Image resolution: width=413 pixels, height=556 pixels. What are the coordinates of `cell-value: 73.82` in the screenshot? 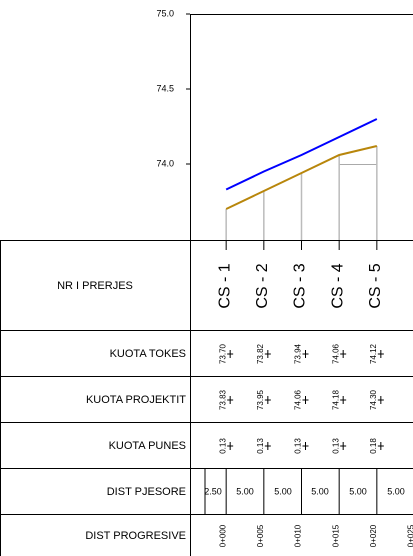 It's located at (260, 353).